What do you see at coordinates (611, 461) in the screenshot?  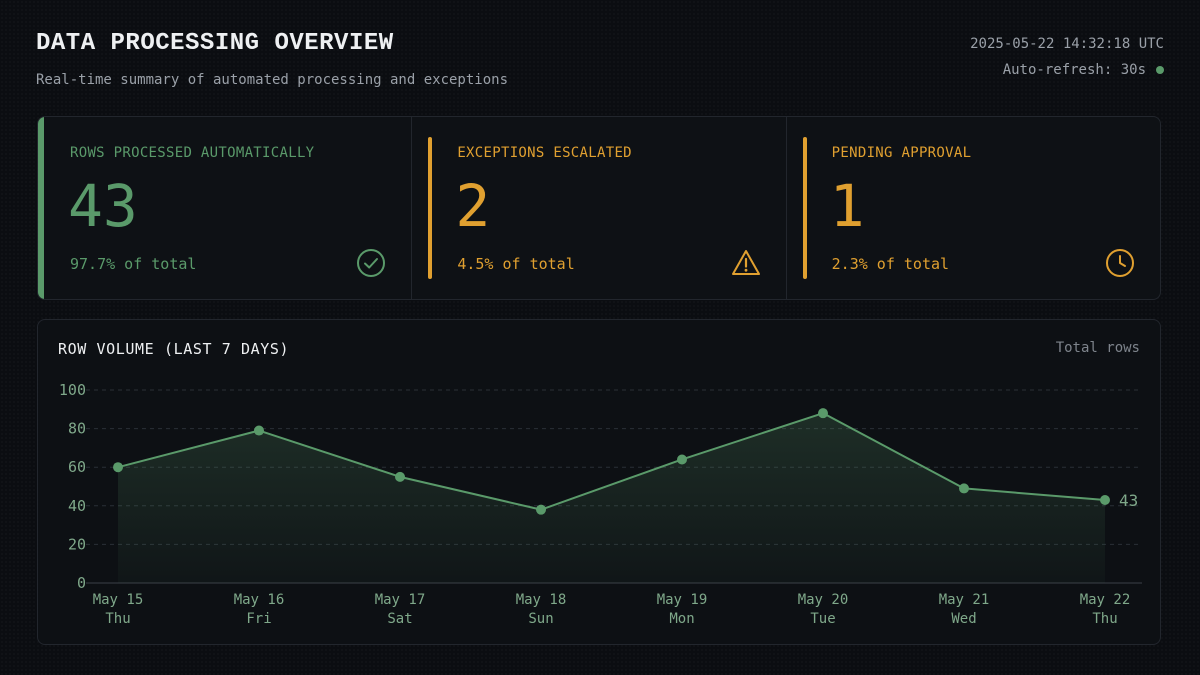 I see `series-line` at bounding box center [611, 461].